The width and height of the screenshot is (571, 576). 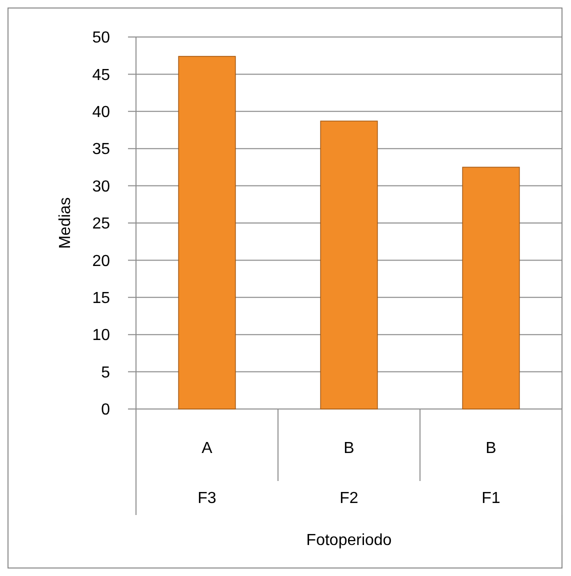 I want to click on text: A, so click(x=207, y=448).